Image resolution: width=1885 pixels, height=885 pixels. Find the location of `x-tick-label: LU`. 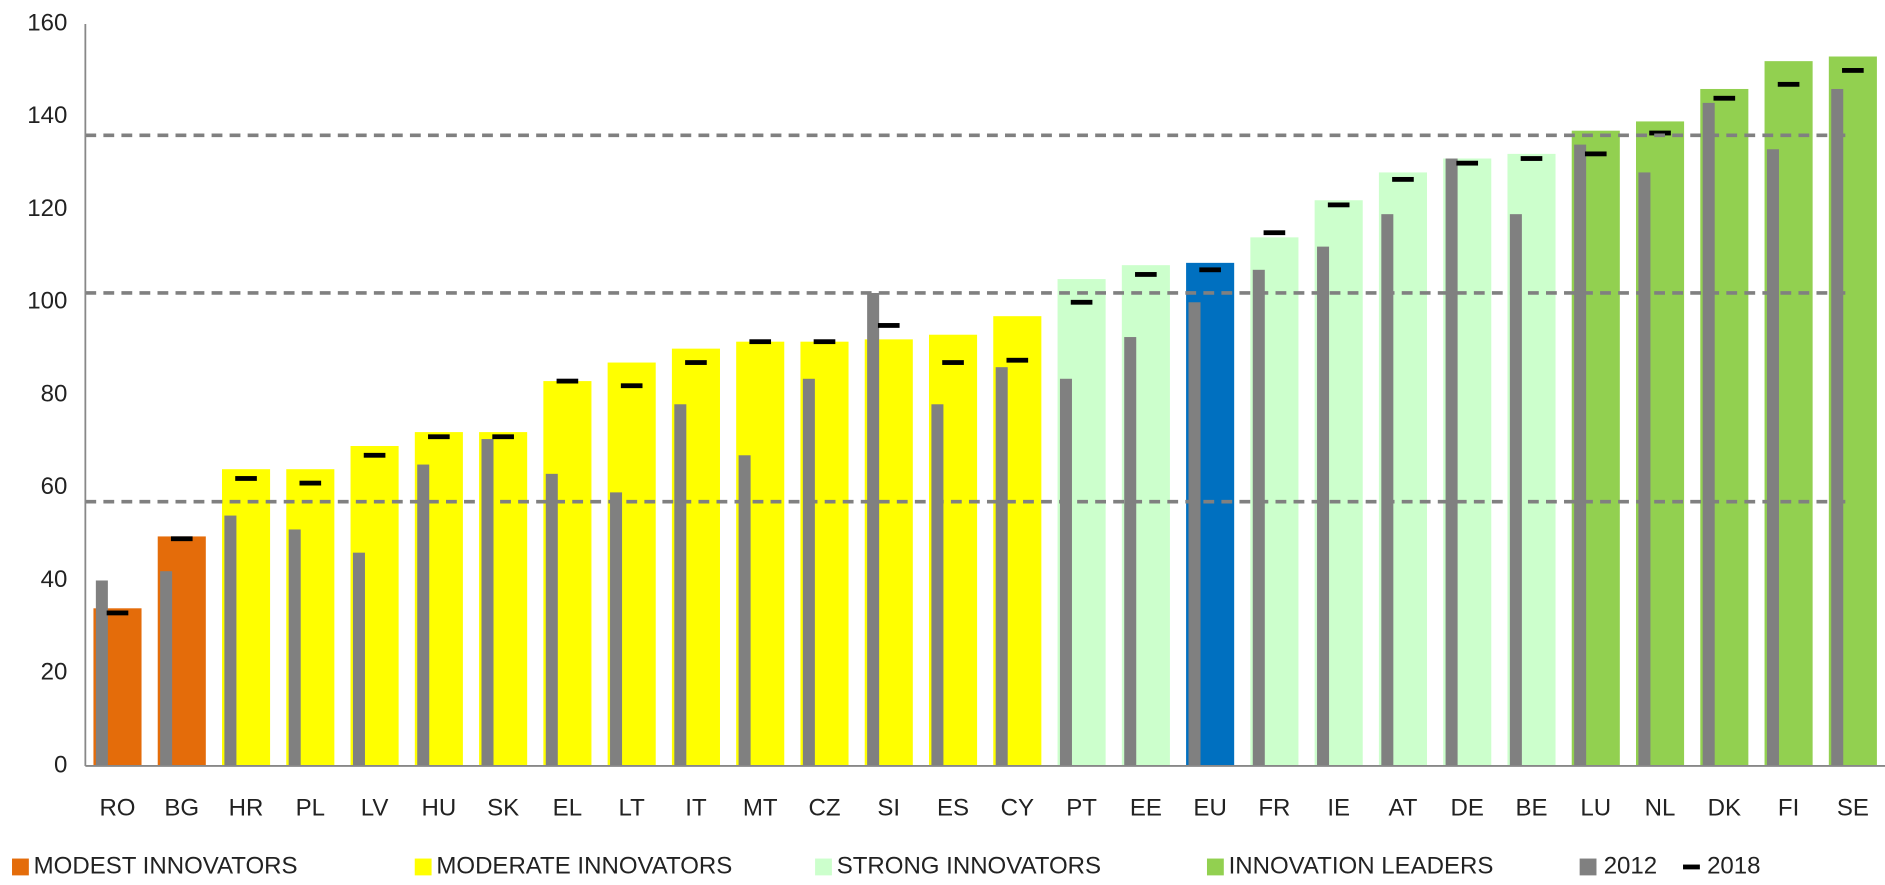

x-tick-label: LU is located at coordinates (1595, 808).